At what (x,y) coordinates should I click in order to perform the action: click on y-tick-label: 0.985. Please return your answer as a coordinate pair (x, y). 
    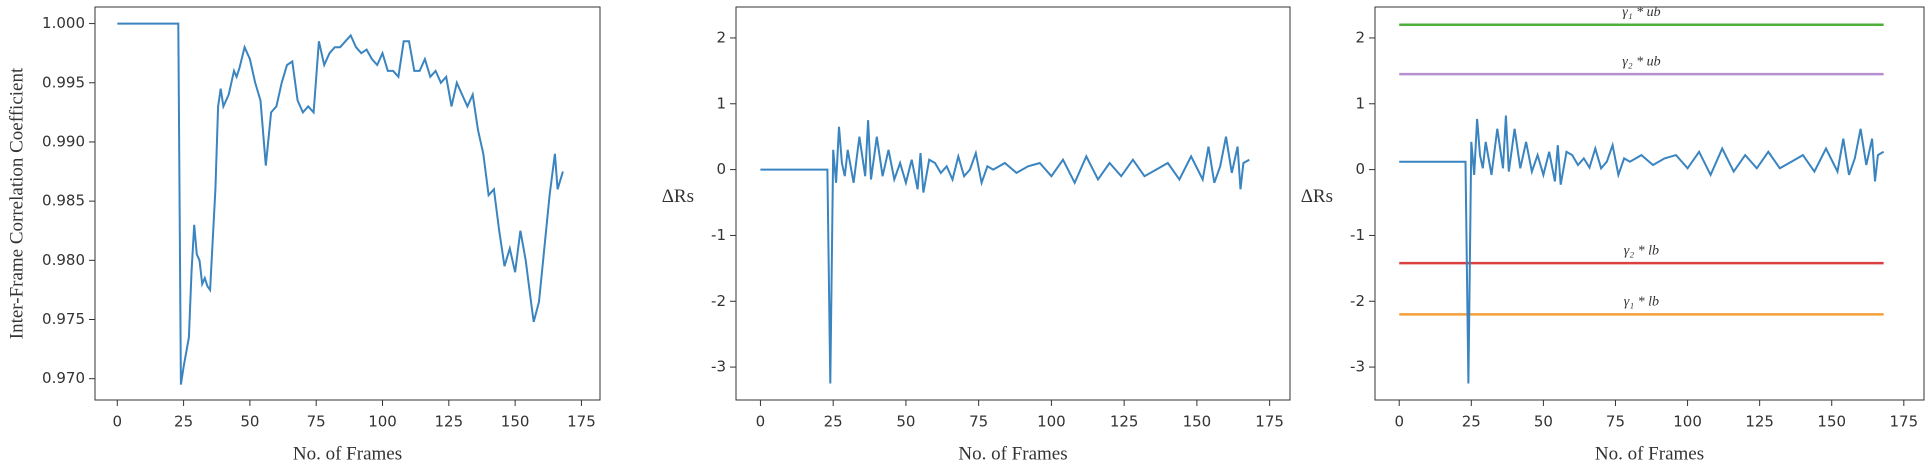
    Looking at the image, I should click on (63, 201).